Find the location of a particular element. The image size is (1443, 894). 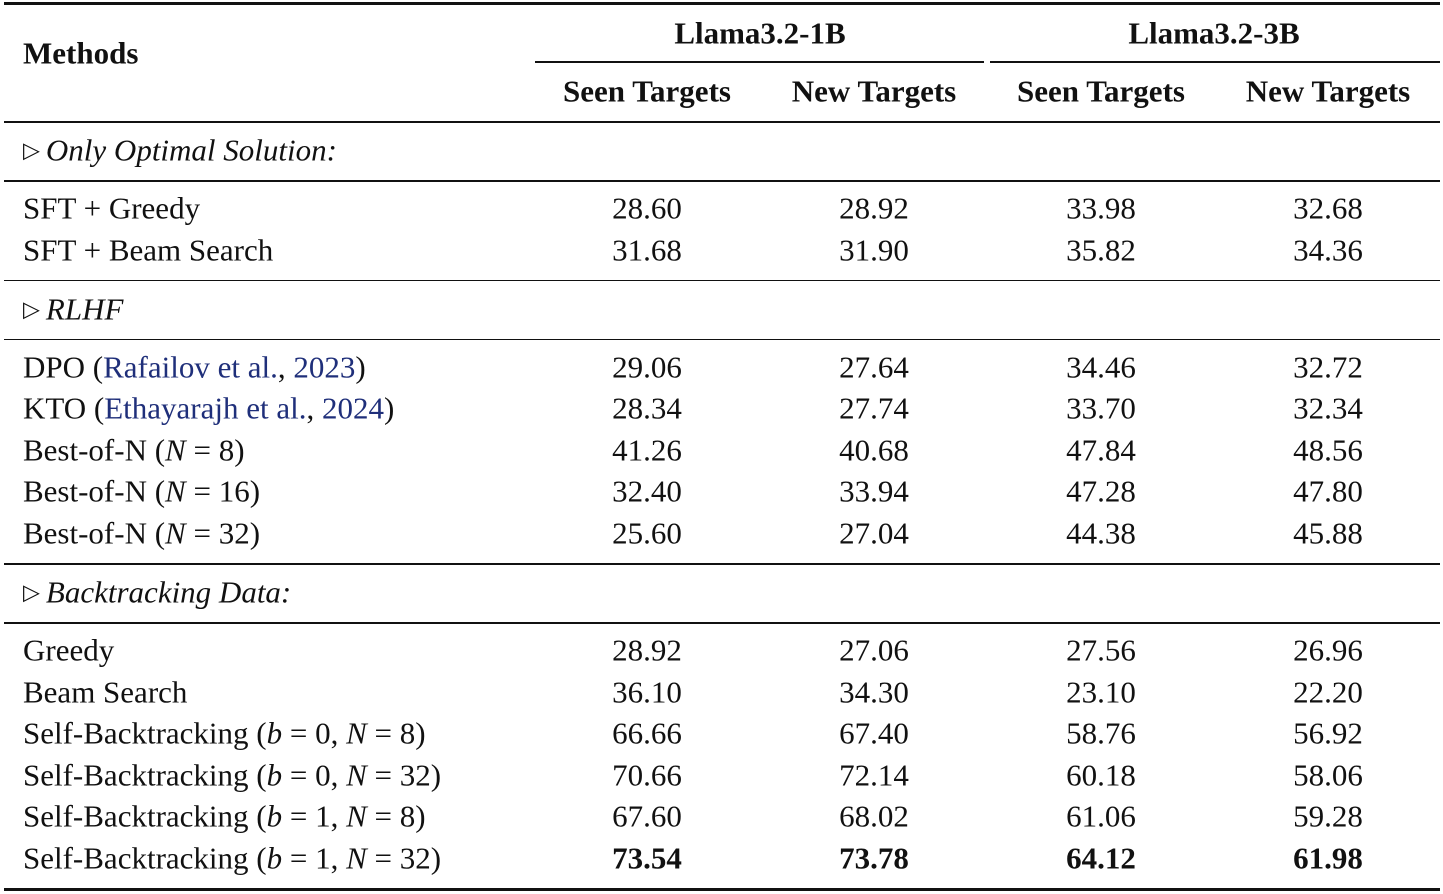

group-header: Llama3.2-1B is located at coordinates (760, 33).